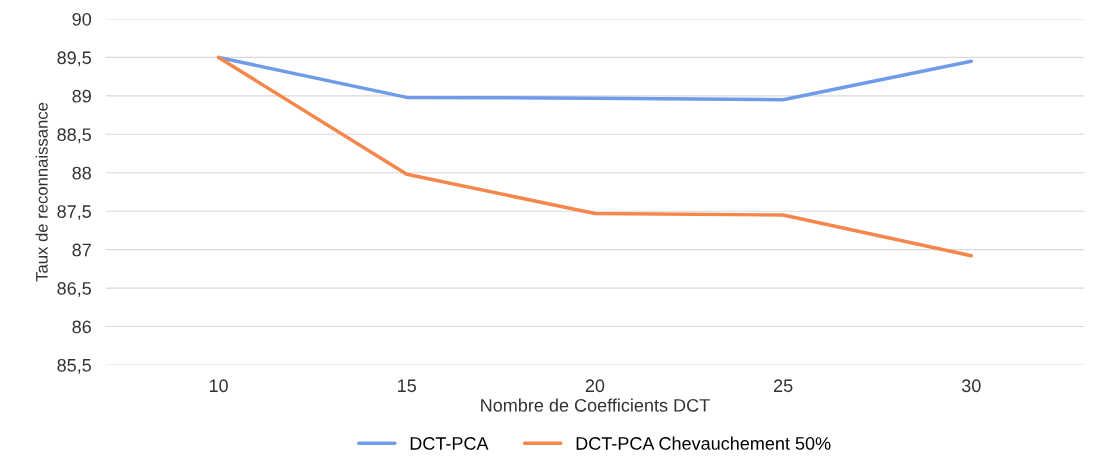 This screenshot has width=1112, height=474. What do you see at coordinates (74, 366) in the screenshot?
I see `y-tick-label: 85,5` at bounding box center [74, 366].